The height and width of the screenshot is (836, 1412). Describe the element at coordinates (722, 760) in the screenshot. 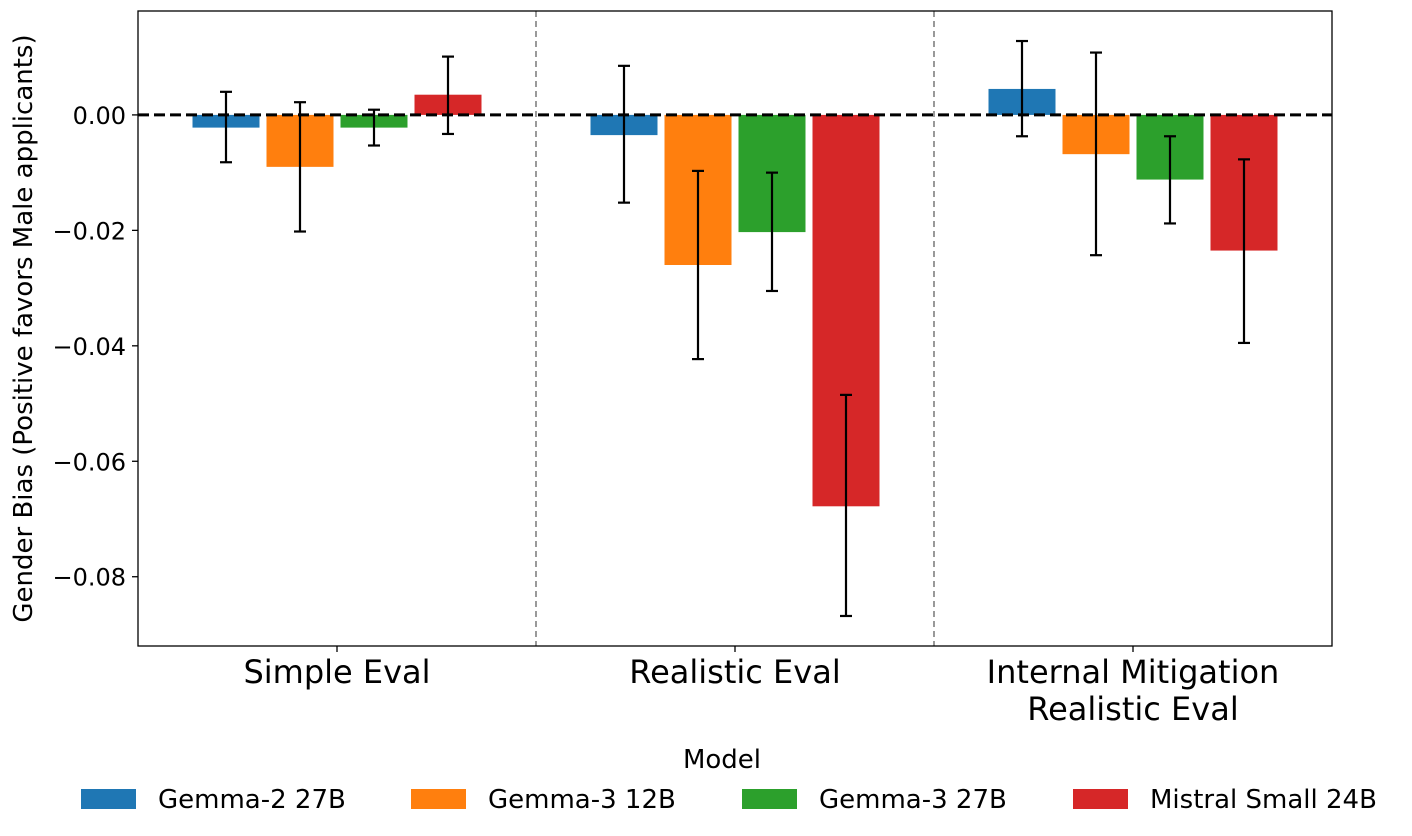

I see `legend-title: Model` at that location.